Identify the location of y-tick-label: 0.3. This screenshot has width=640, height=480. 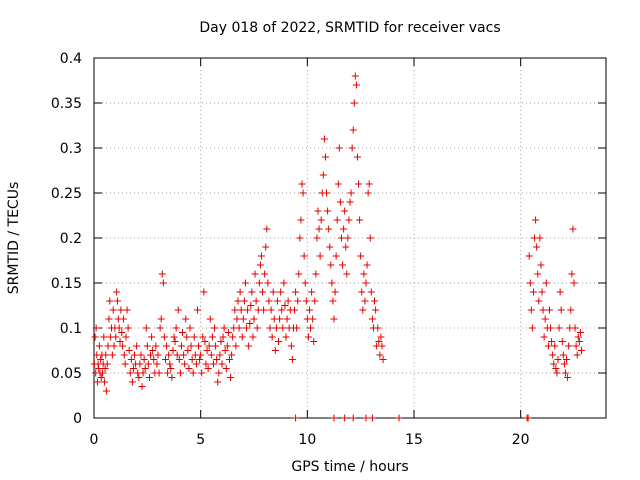
(71, 149).